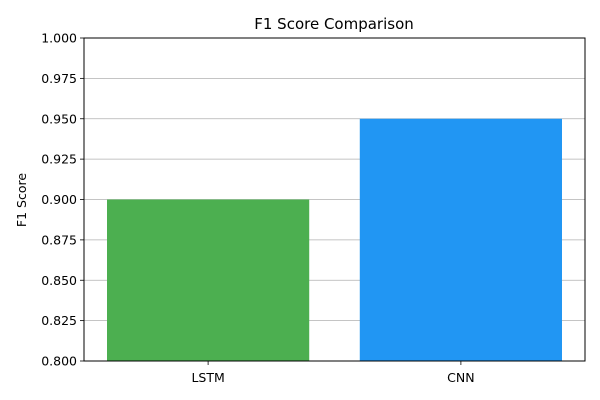 Image resolution: width=600 pixels, height=400 pixels. What do you see at coordinates (59, 280) in the screenshot?
I see `y-tick-label: 0.850` at bounding box center [59, 280].